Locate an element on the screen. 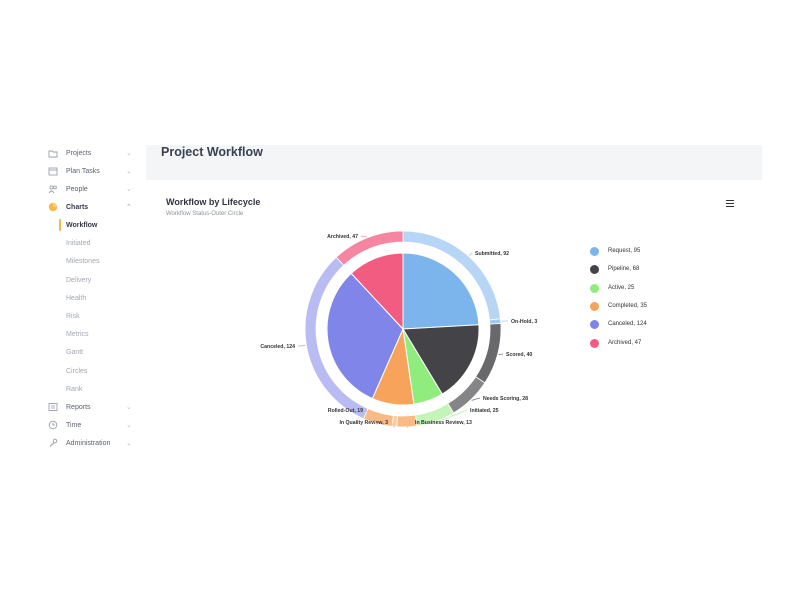  sidebar-item-label: Time is located at coordinates (74, 425).